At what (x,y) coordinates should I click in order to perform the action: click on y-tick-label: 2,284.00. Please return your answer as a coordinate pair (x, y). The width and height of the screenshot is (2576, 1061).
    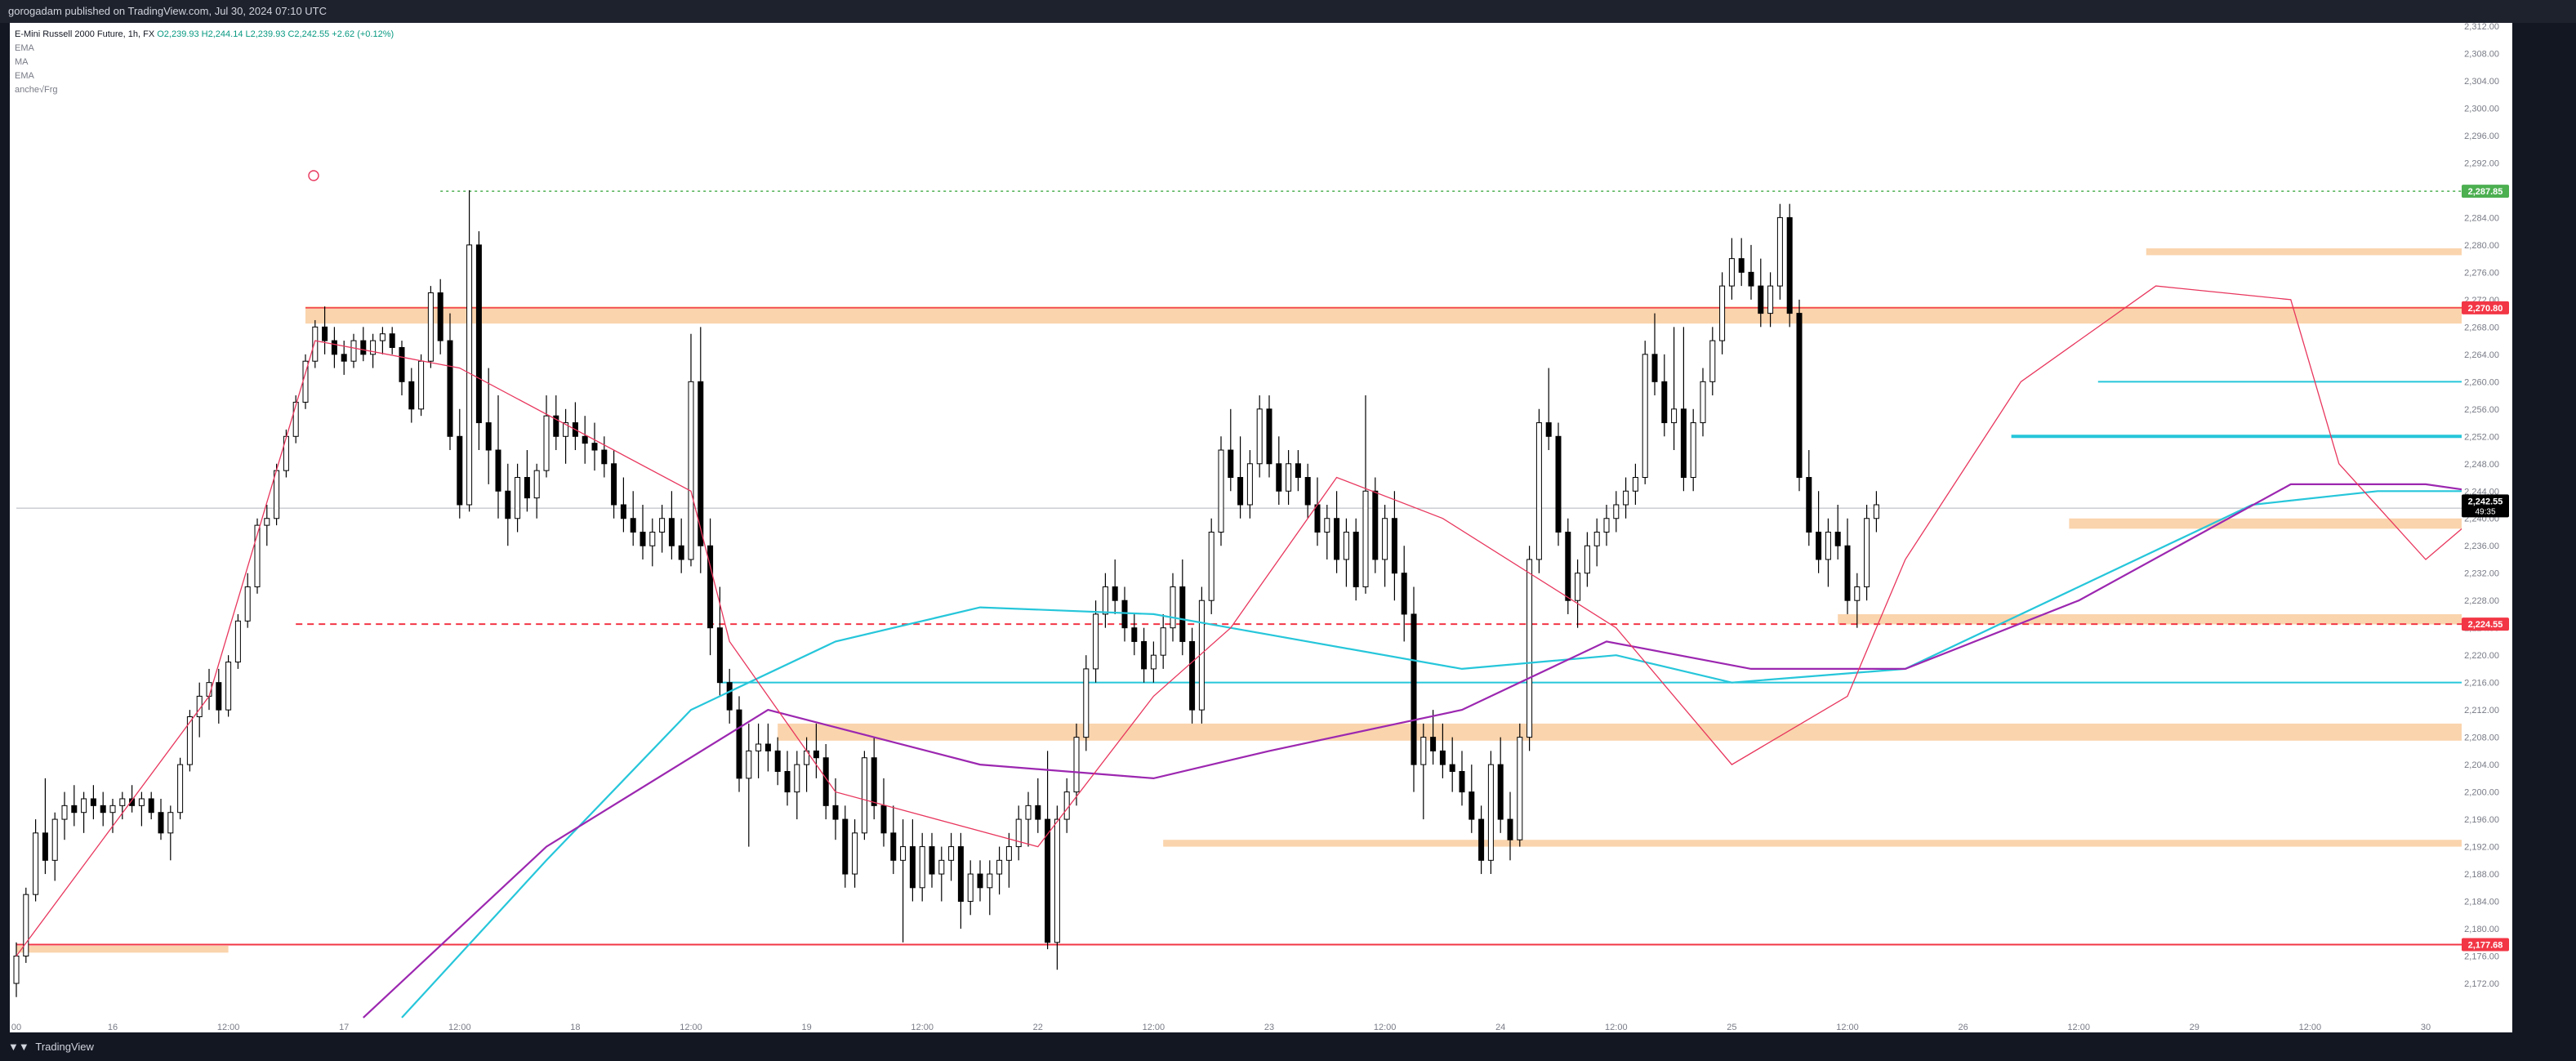
    Looking at the image, I should click on (2481, 218).